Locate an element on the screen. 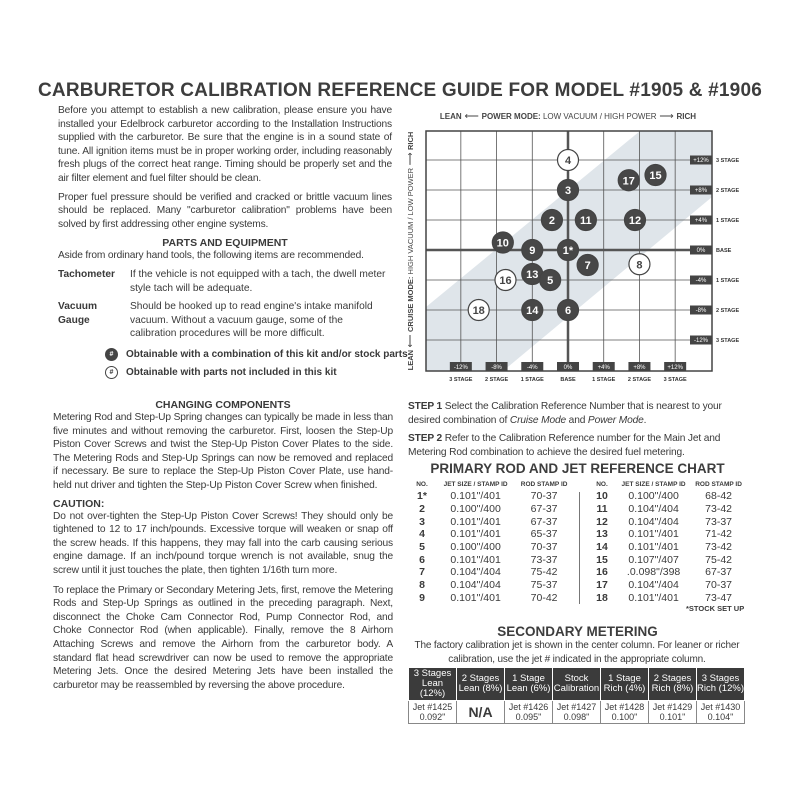  column-header: 3 Stages Lean (12%) is located at coordinates (432, 684).